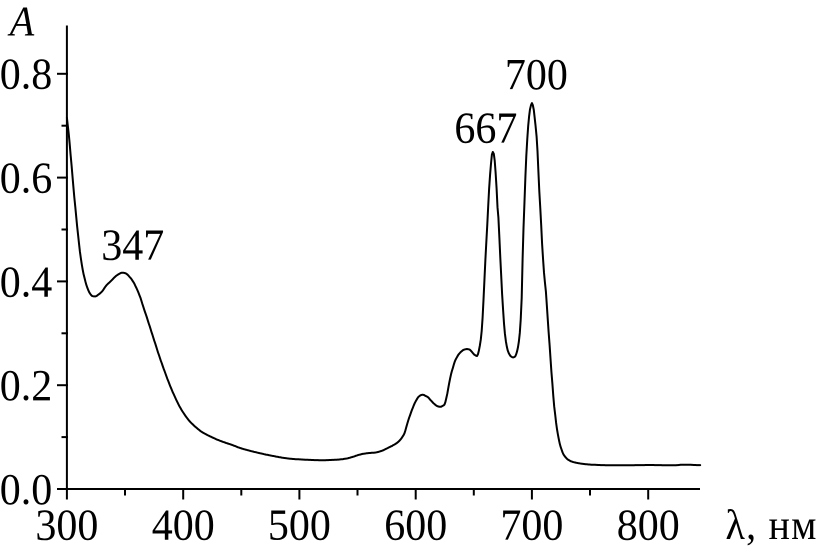  What do you see at coordinates (648, 525) in the screenshot?
I see `svg-text: 800` at bounding box center [648, 525].